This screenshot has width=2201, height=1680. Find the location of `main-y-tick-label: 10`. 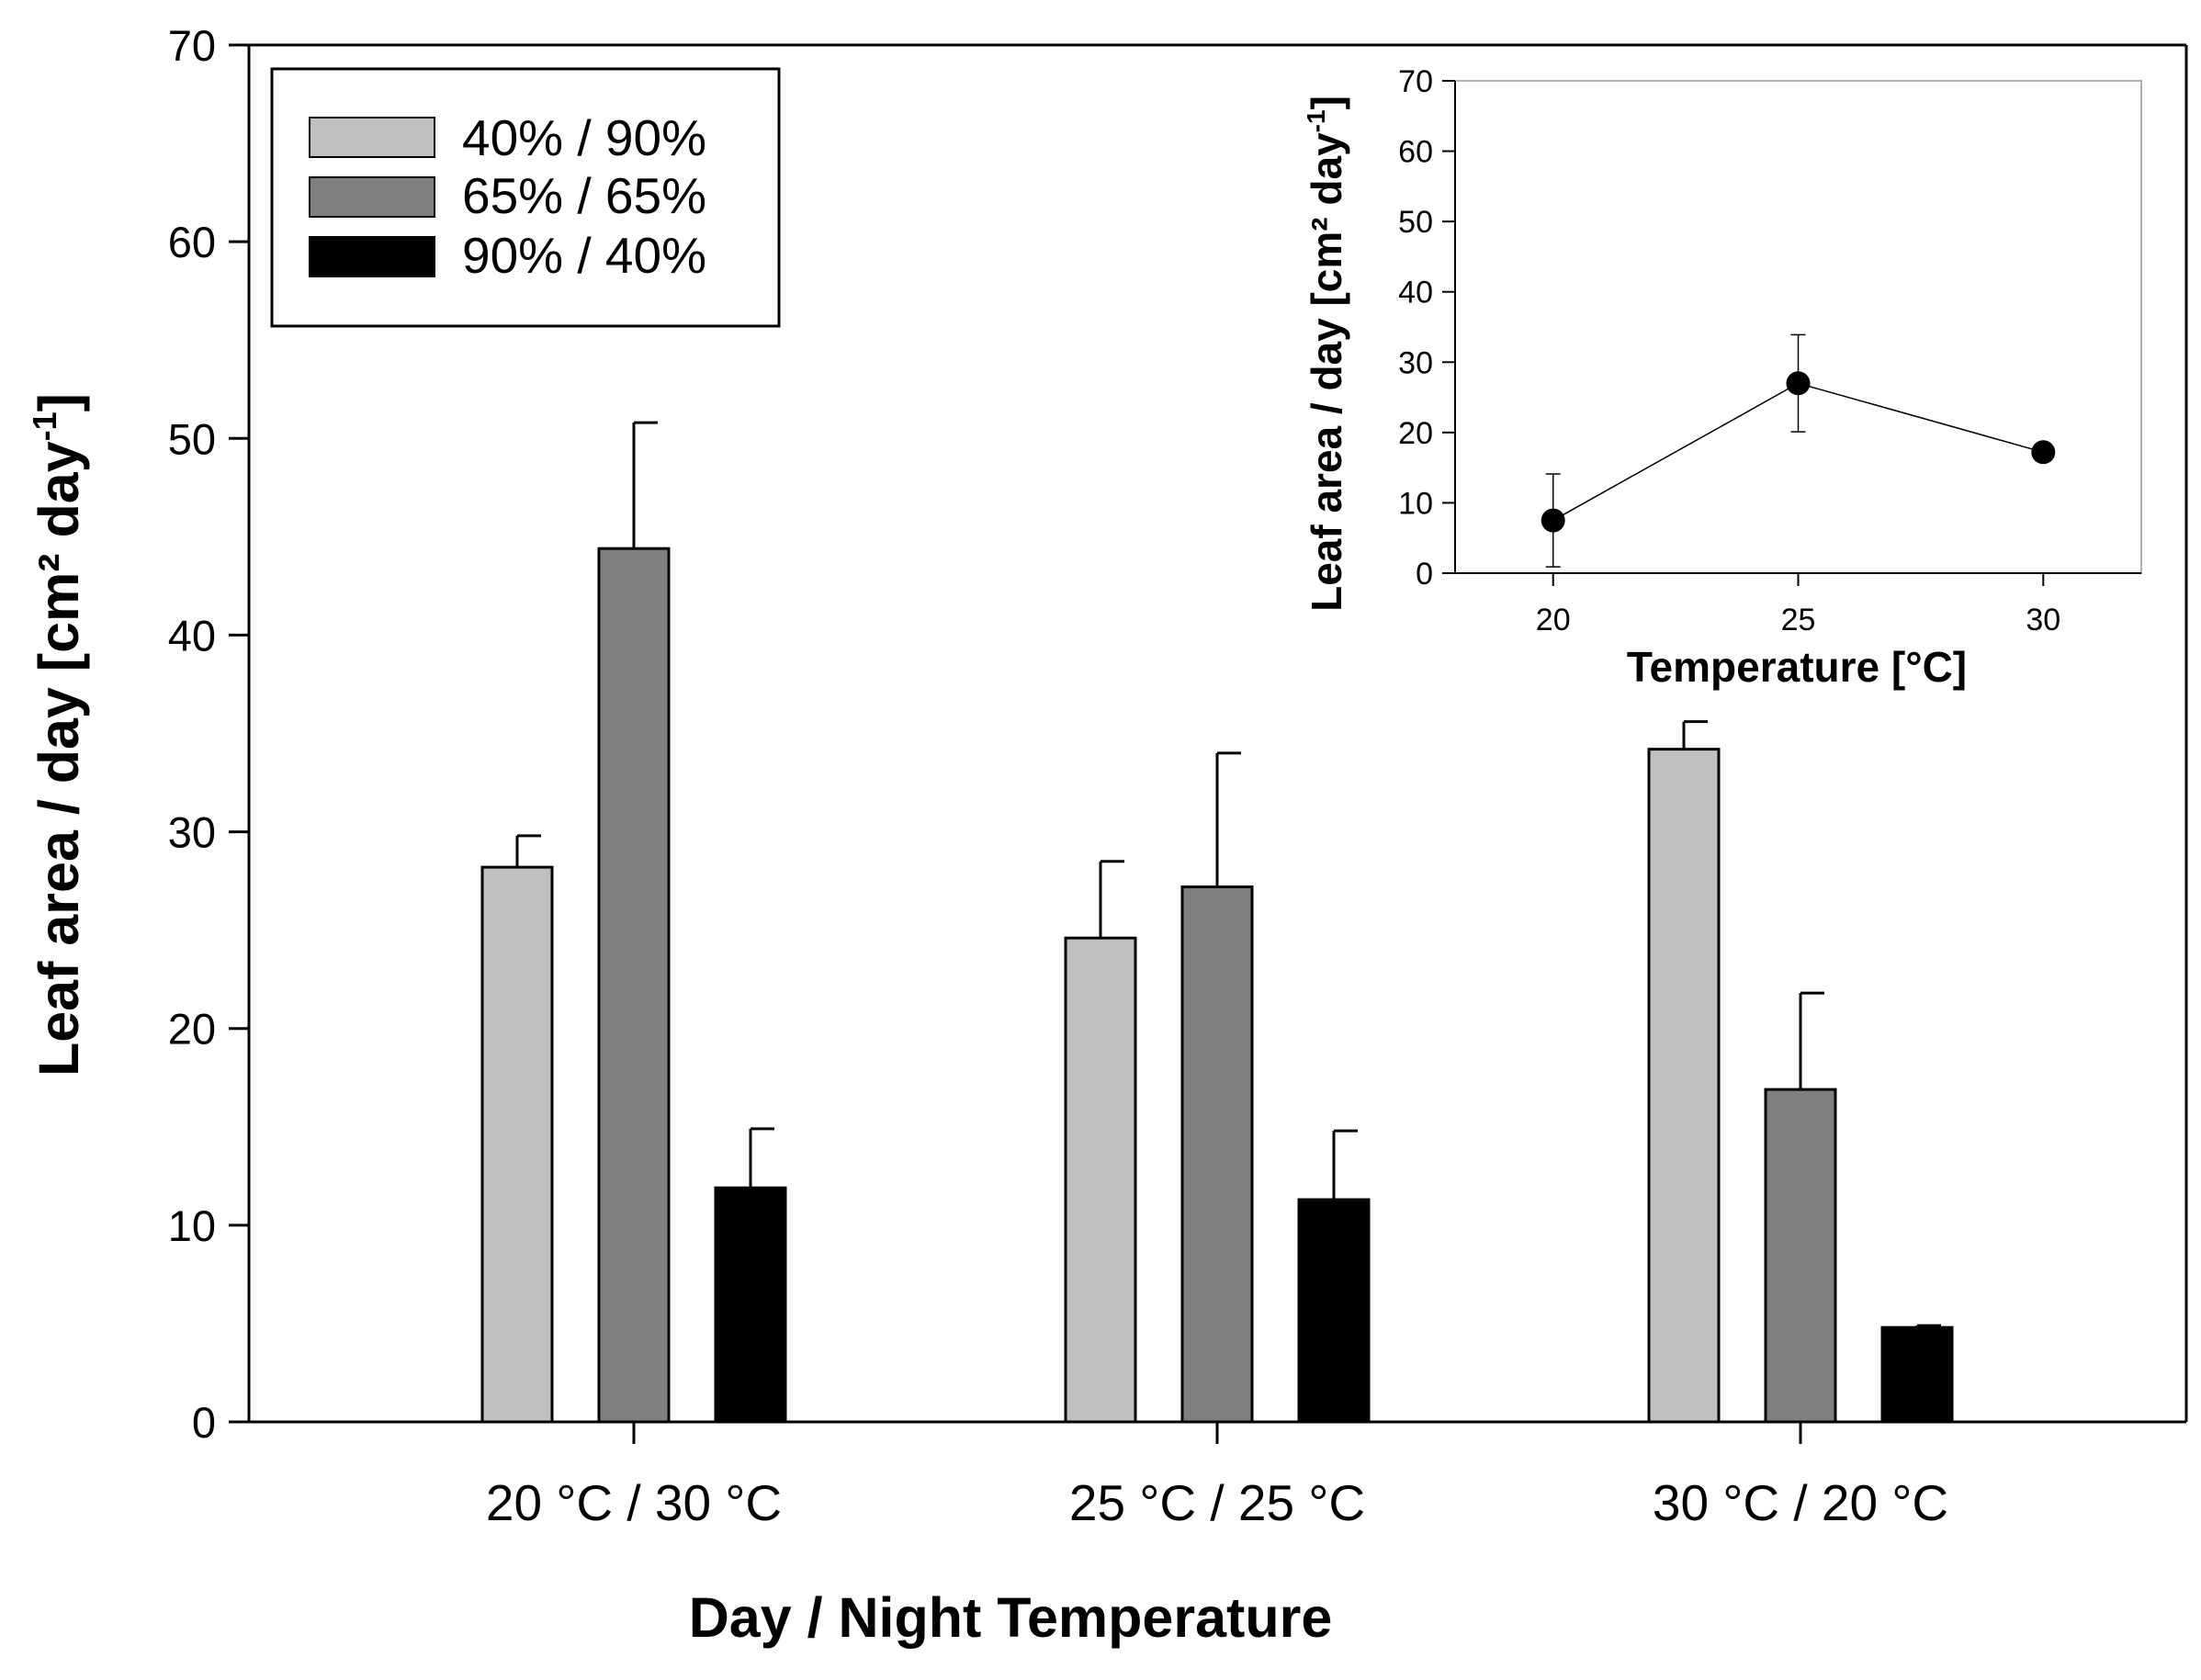

main-y-tick-label: 10 is located at coordinates (192, 1225).